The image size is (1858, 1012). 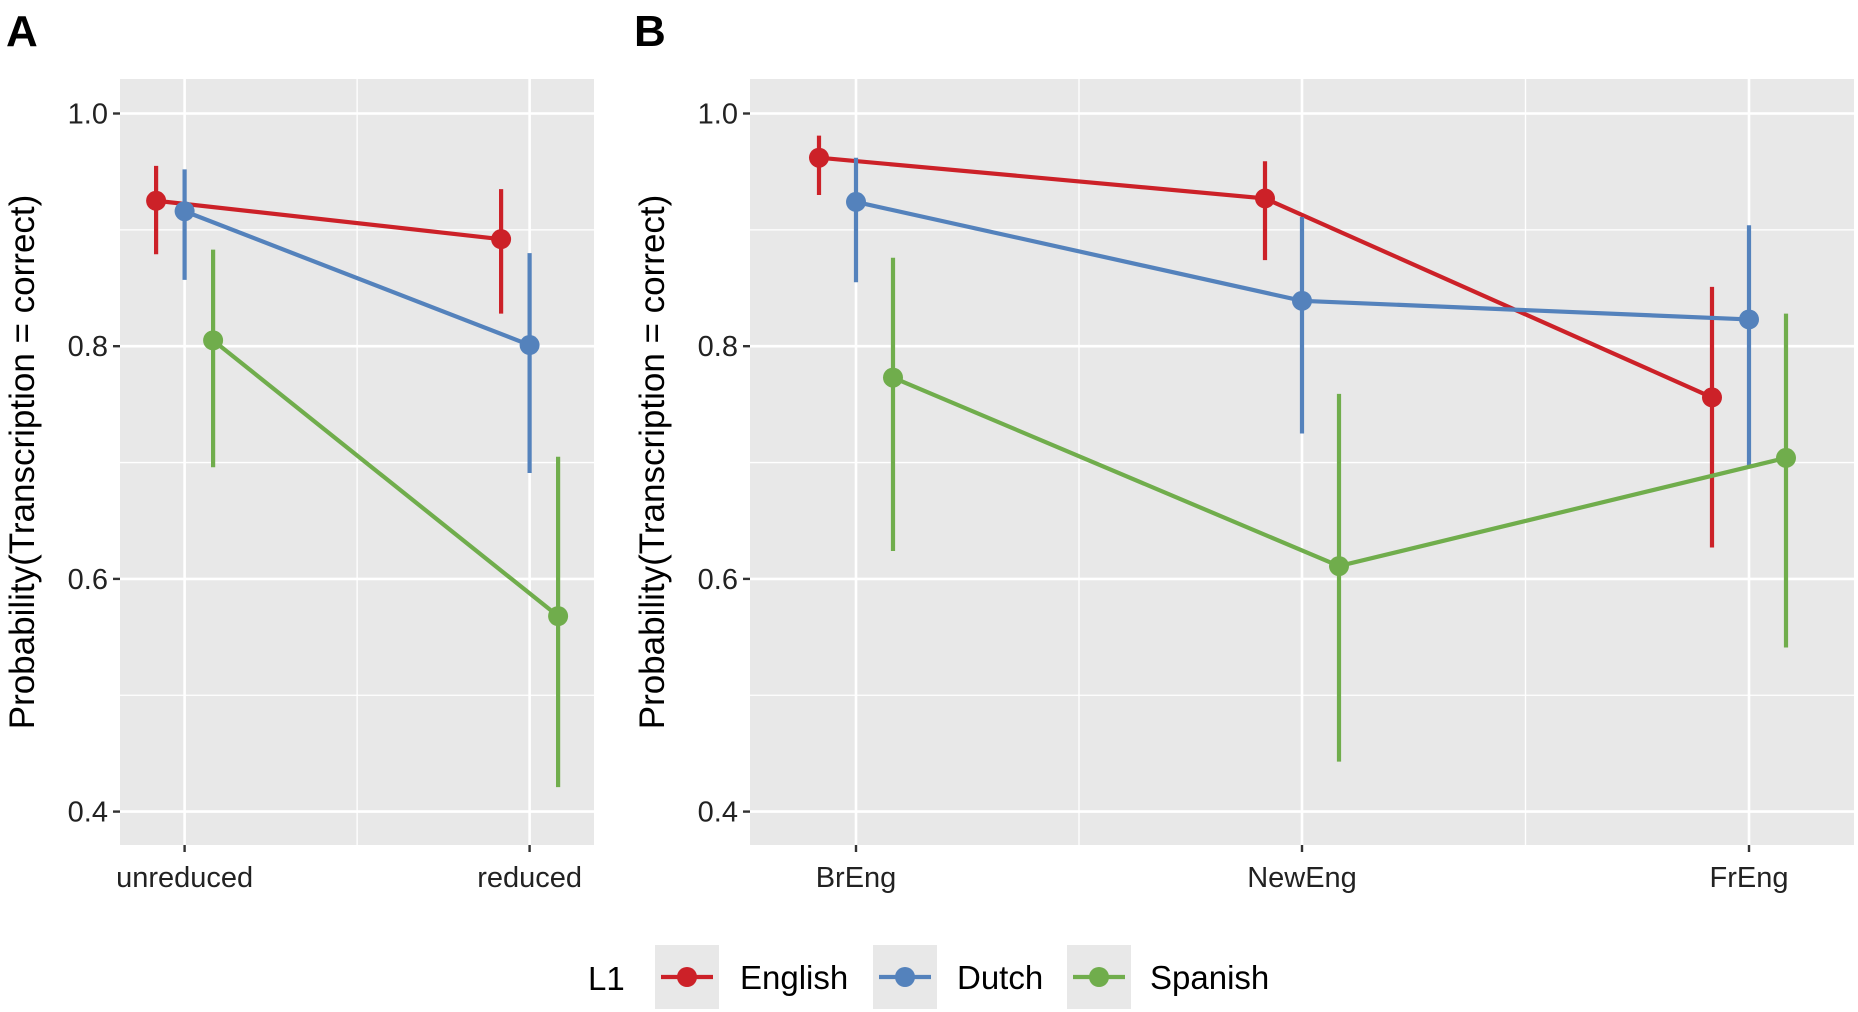 What do you see at coordinates (22, 31) in the screenshot?
I see `panel-label-a: A` at bounding box center [22, 31].